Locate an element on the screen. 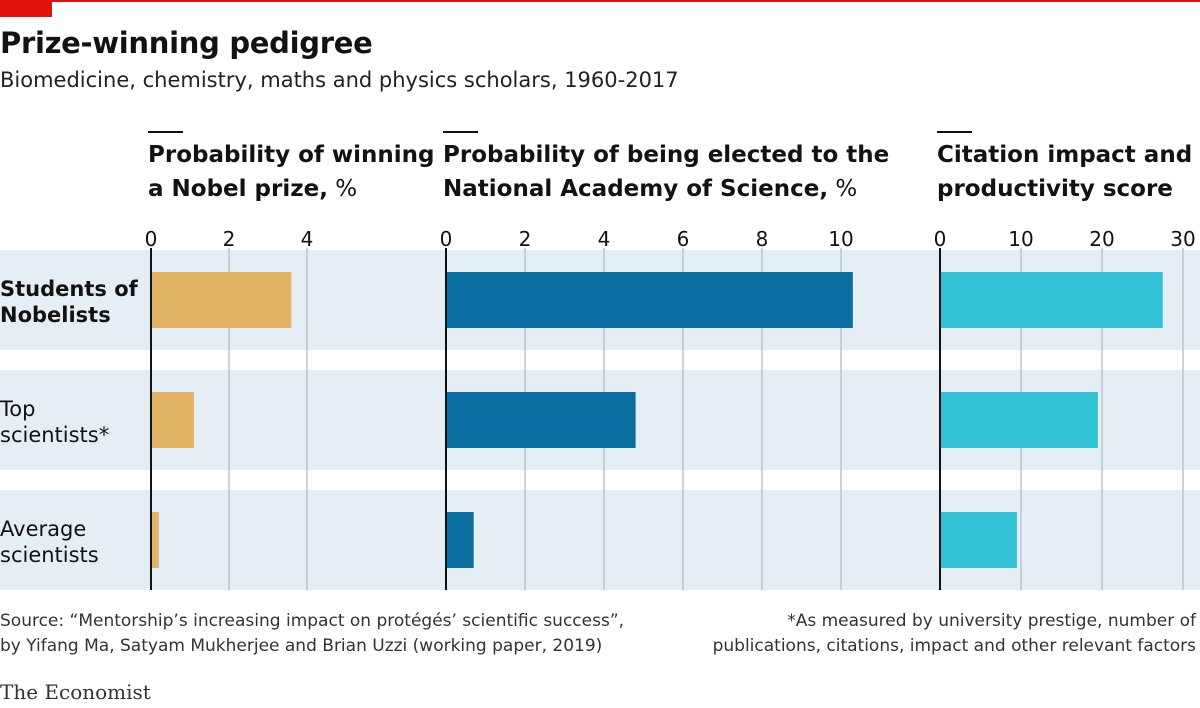 The image size is (1200, 708). nas-tick-label-0: 0 is located at coordinates (446, 239).